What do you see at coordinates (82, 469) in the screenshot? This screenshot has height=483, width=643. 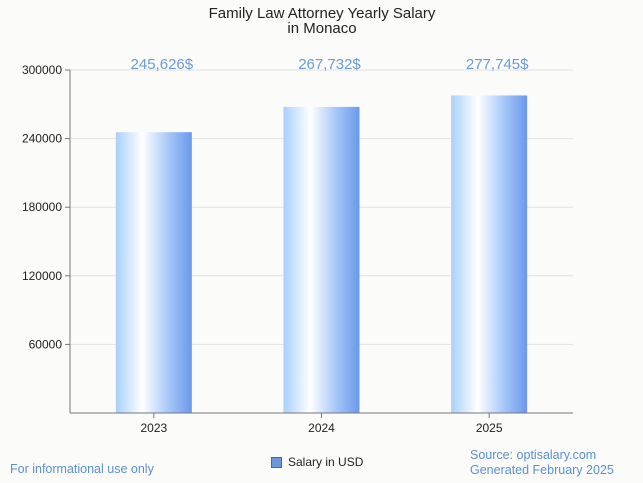 I see `disclaimer-text: For informational use only` at bounding box center [82, 469].